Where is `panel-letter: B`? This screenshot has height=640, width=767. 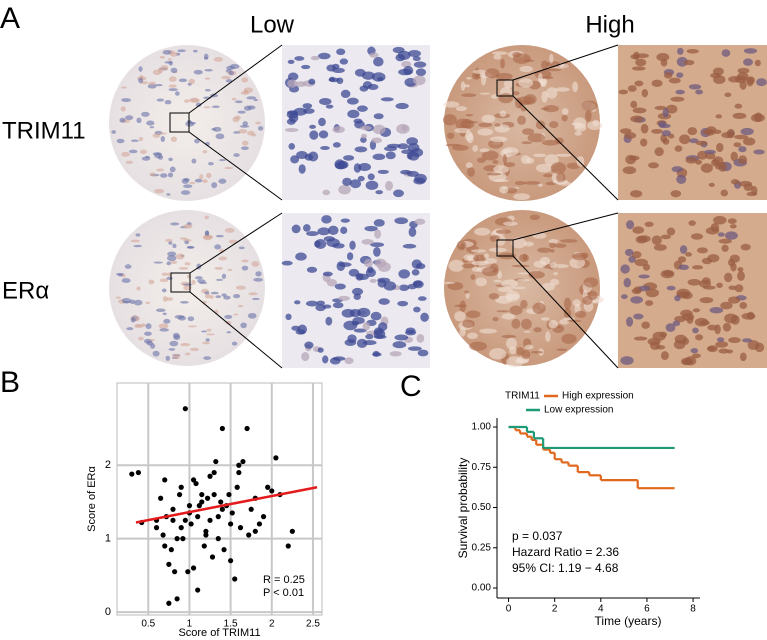
panel-letter: B is located at coordinates (10, 382).